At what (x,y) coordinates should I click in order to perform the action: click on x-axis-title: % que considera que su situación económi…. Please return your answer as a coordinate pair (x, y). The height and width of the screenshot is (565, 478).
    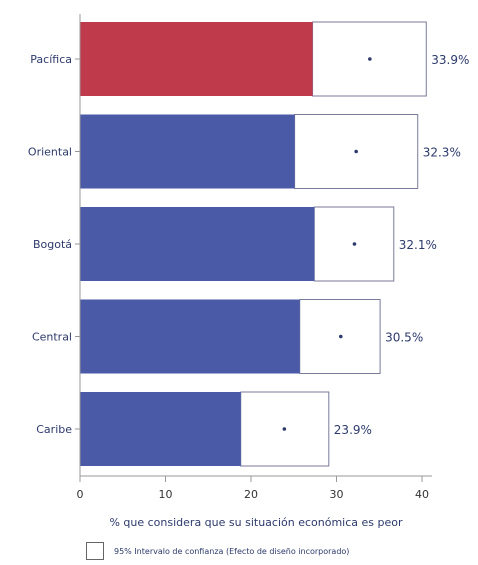
    Looking at the image, I should click on (256, 522).